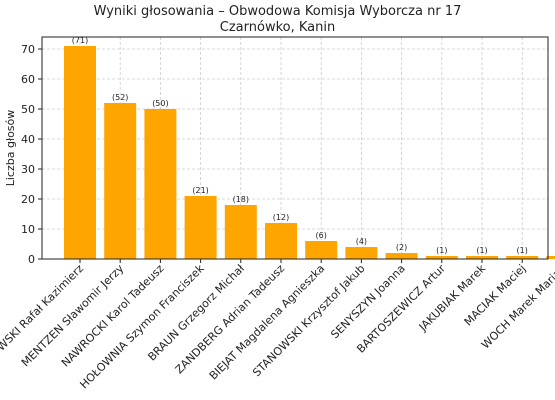  Describe the element at coordinates (28, 109) in the screenshot. I see `y-tick-label: 50` at that location.